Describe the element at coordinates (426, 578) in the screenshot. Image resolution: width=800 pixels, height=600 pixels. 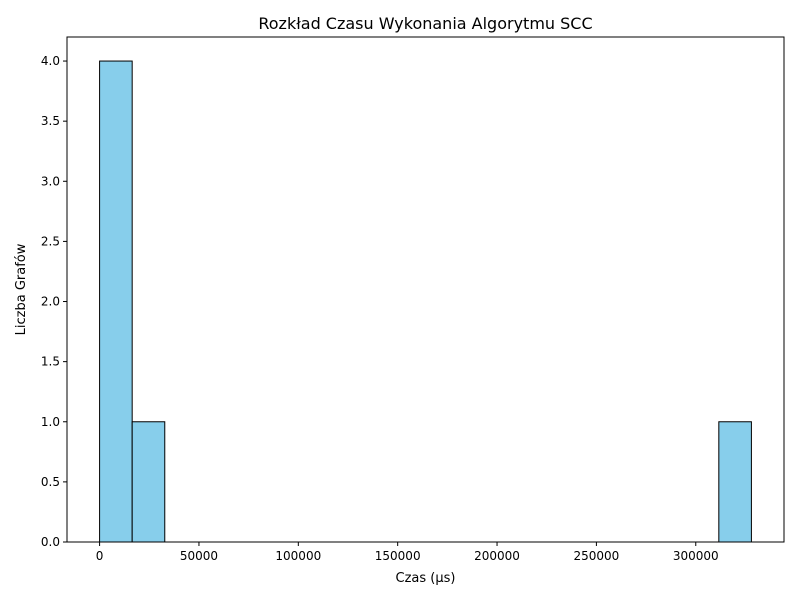
I see `x-axis-label: Czas (µs)` at that location.